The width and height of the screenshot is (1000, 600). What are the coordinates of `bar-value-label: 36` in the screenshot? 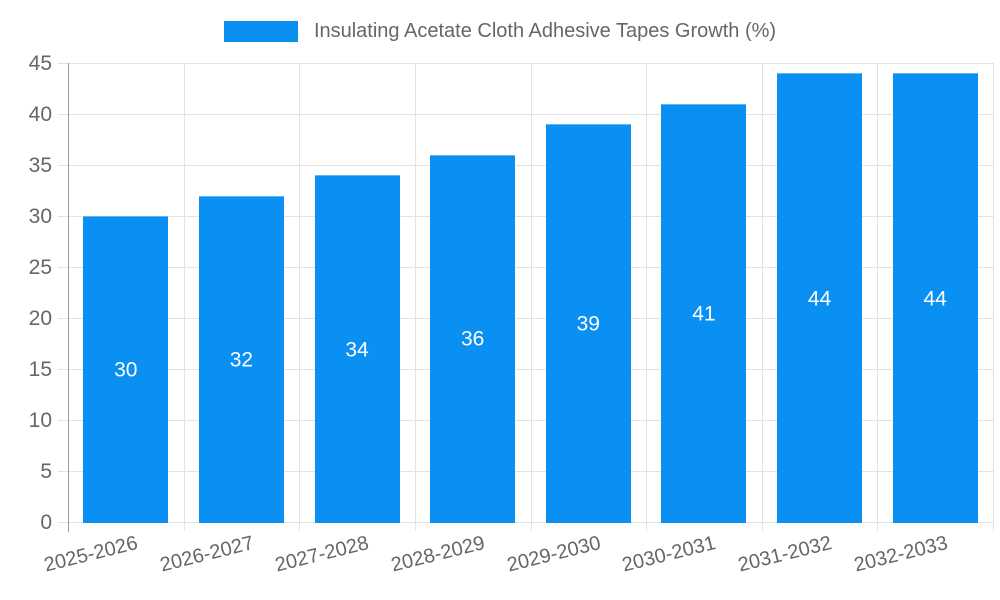 It's located at (473, 339).